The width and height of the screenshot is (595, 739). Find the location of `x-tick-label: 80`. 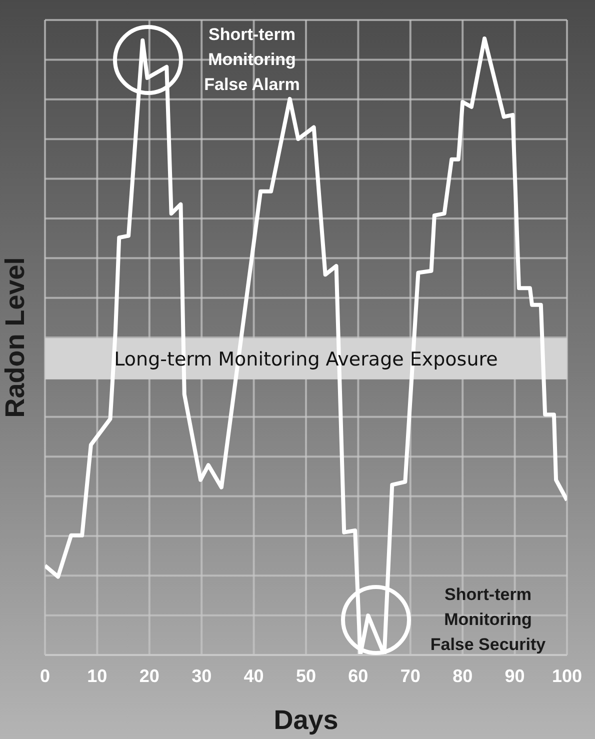

x-tick-label: 80 is located at coordinates (462, 676).